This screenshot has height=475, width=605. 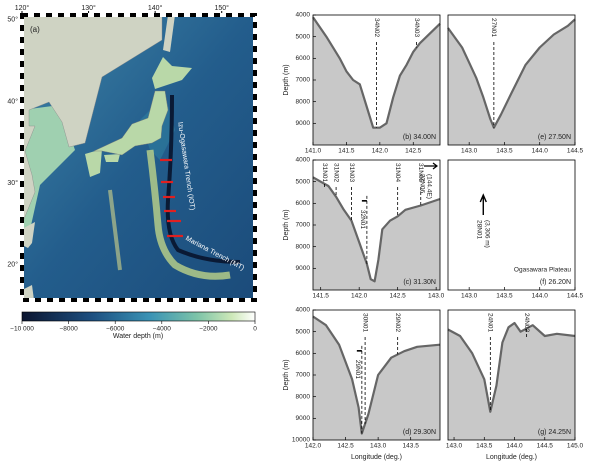 I want to click on panel-label: (c) 31.30N, so click(x=419, y=282).